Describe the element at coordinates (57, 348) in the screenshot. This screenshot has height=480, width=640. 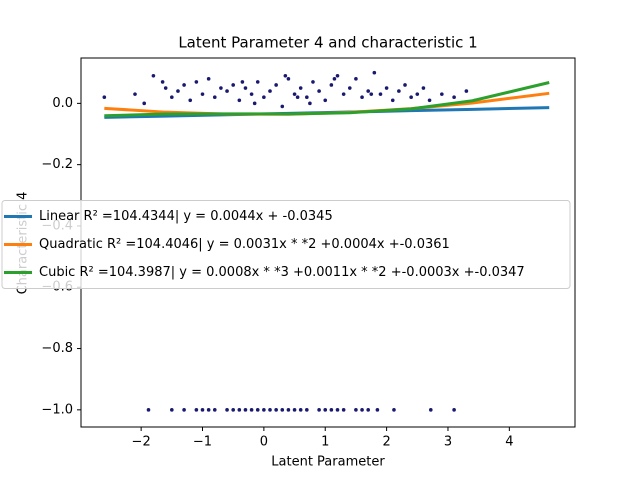
I see `y-tick-label: −0.8` at that location.